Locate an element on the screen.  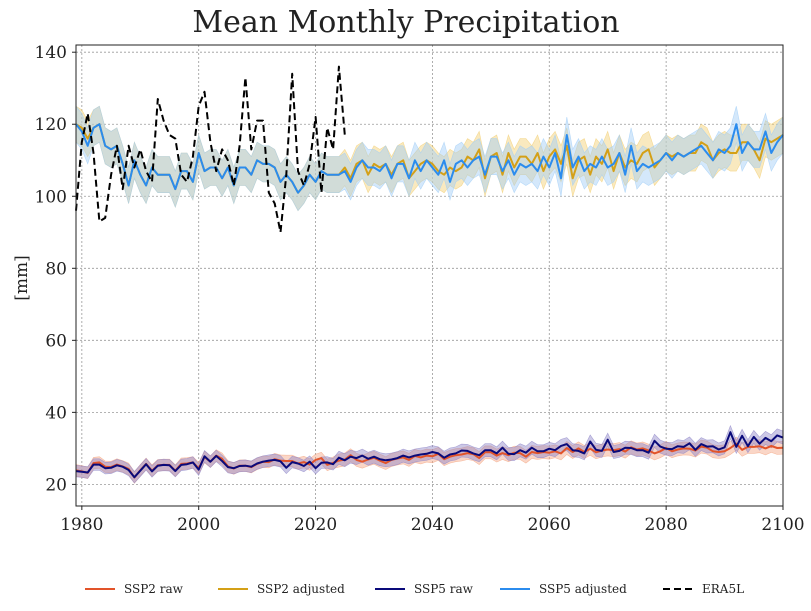
y-axis-label: [mm] is located at coordinates (22, 278).